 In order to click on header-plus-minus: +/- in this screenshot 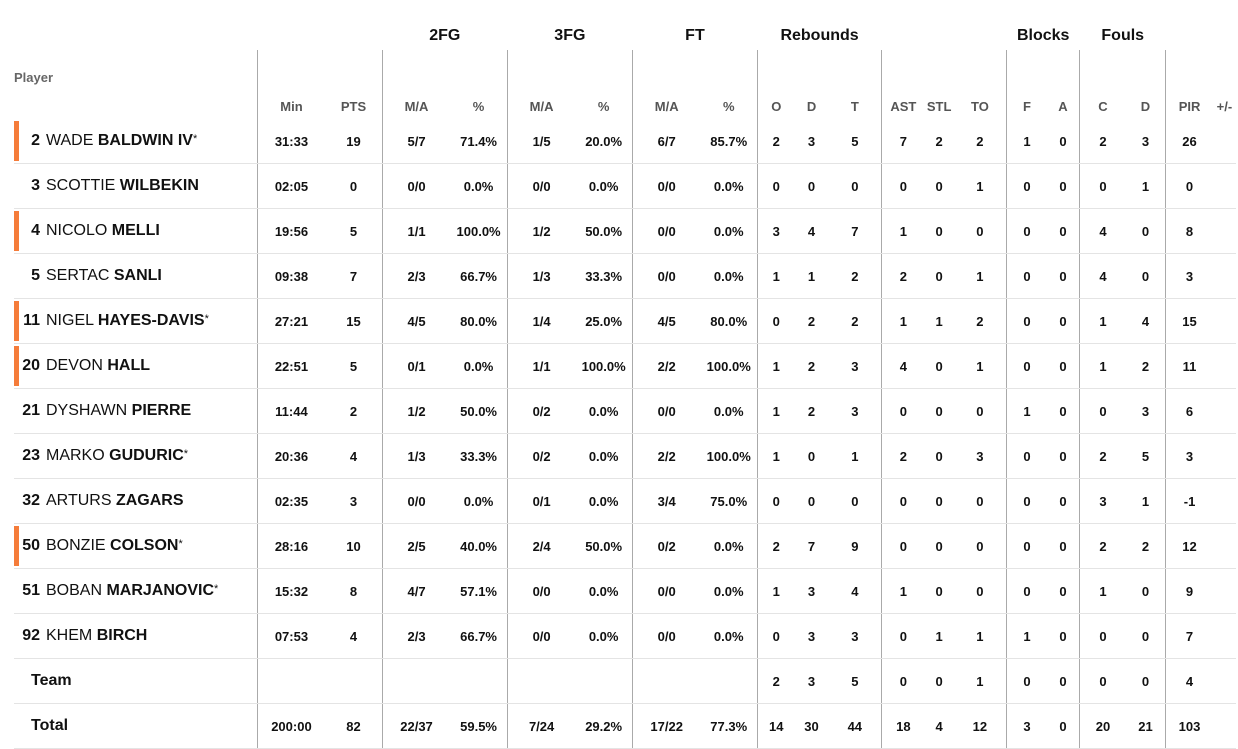, I will do `click(1224, 106)`.